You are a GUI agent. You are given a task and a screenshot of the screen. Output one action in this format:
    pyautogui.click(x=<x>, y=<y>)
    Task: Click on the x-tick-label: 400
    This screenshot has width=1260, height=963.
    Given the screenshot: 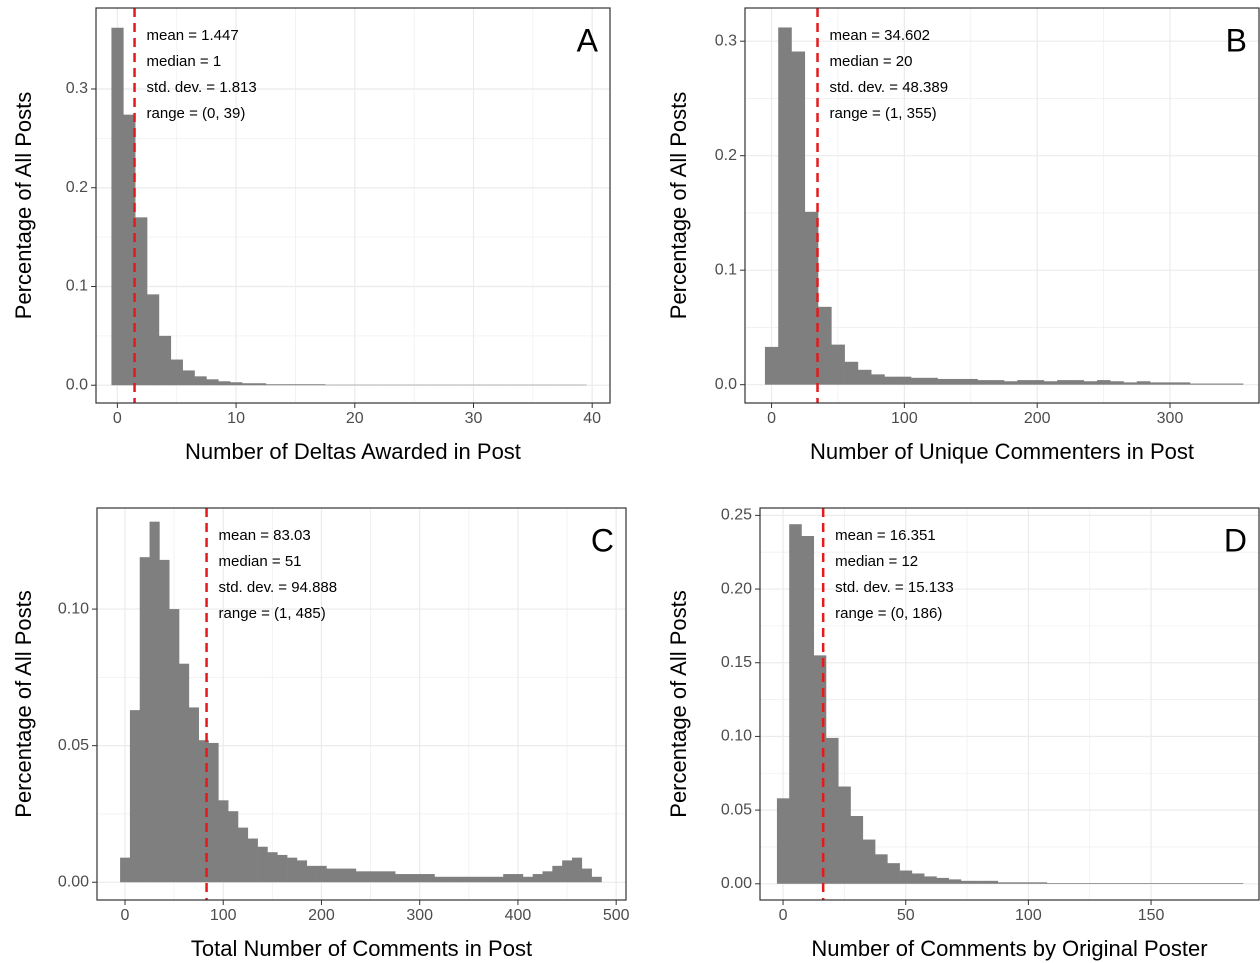 What is the action you would take?
    pyautogui.click(x=518, y=915)
    